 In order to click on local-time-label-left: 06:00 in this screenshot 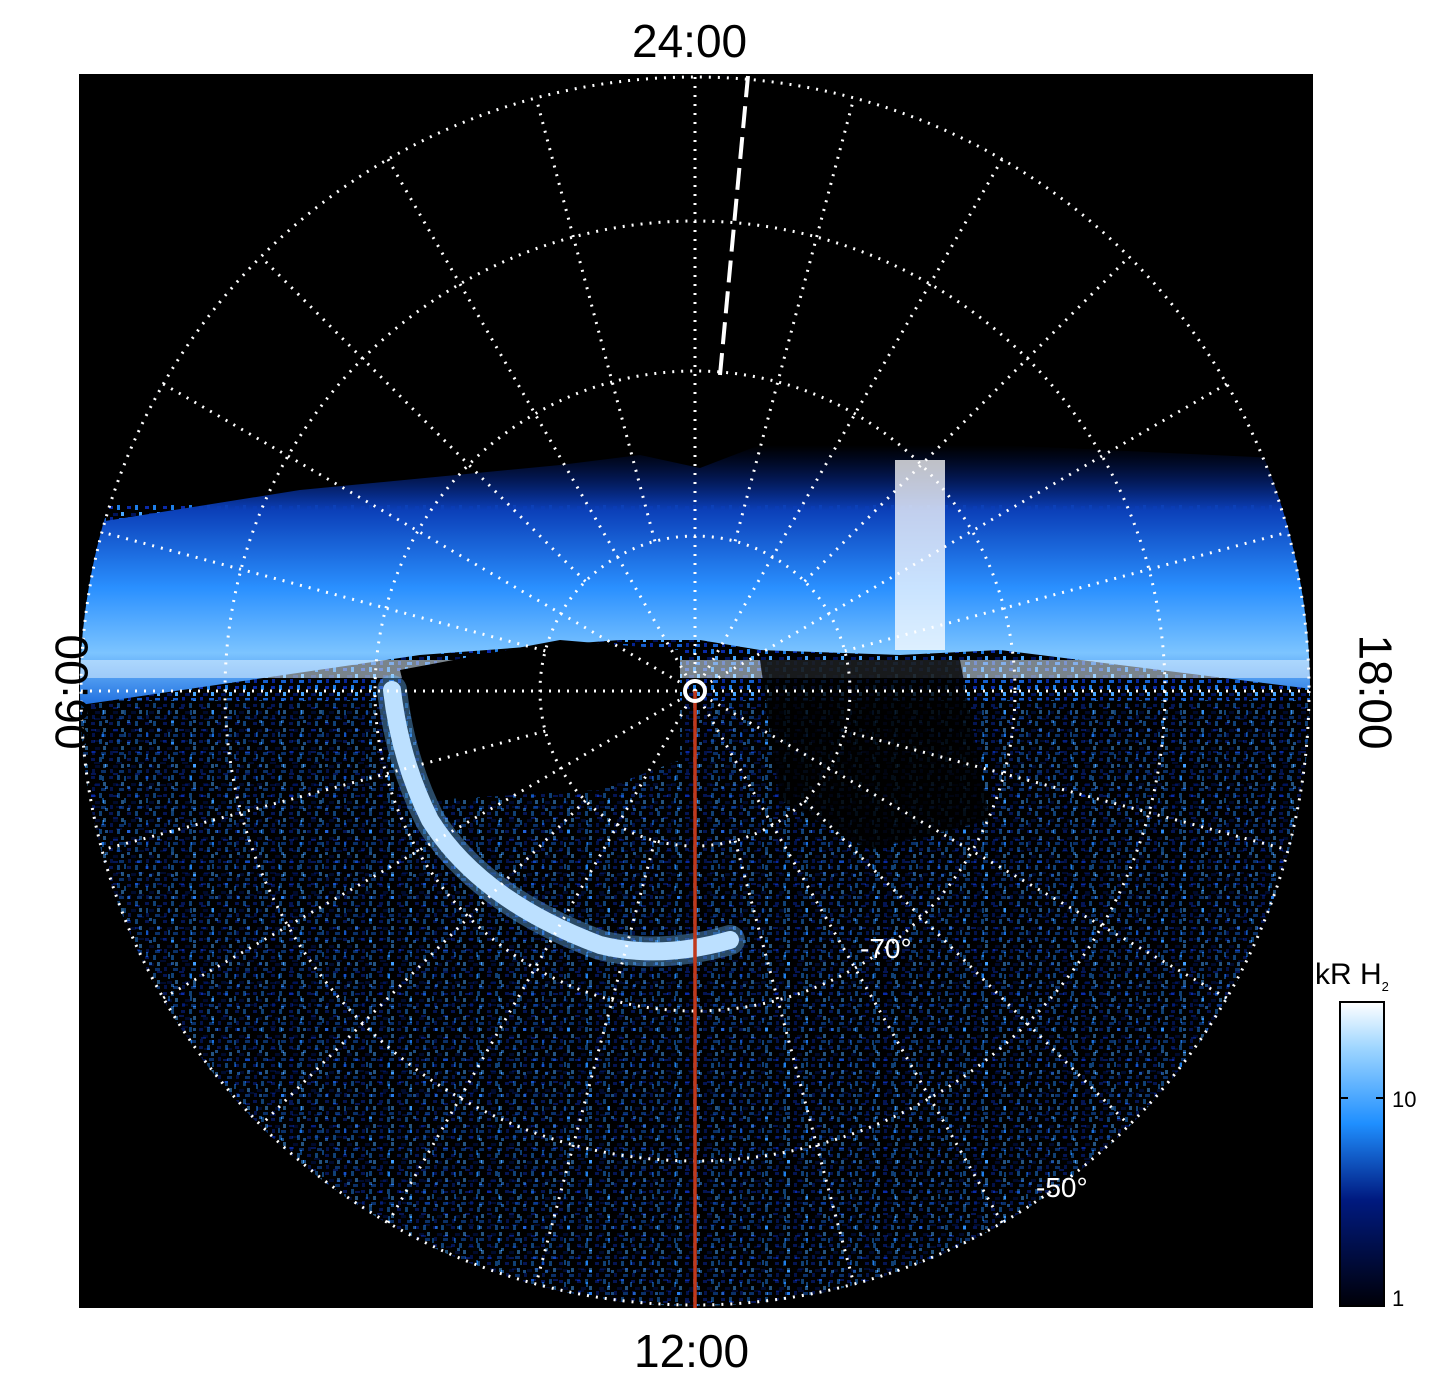, I will do `click(71, 692)`.